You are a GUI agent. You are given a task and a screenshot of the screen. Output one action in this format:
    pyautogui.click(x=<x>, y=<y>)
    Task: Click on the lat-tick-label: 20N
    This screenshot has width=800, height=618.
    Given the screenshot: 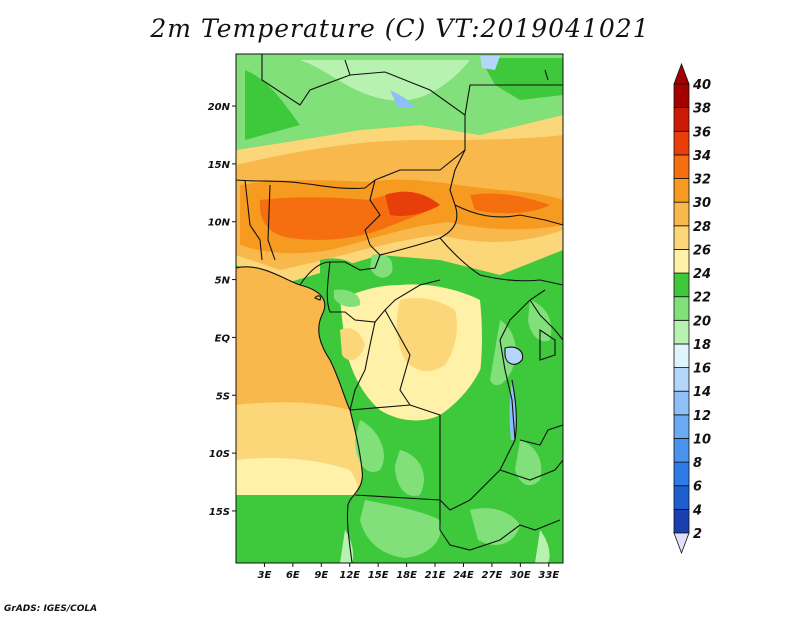 What is the action you would take?
    pyautogui.click(x=219, y=107)
    